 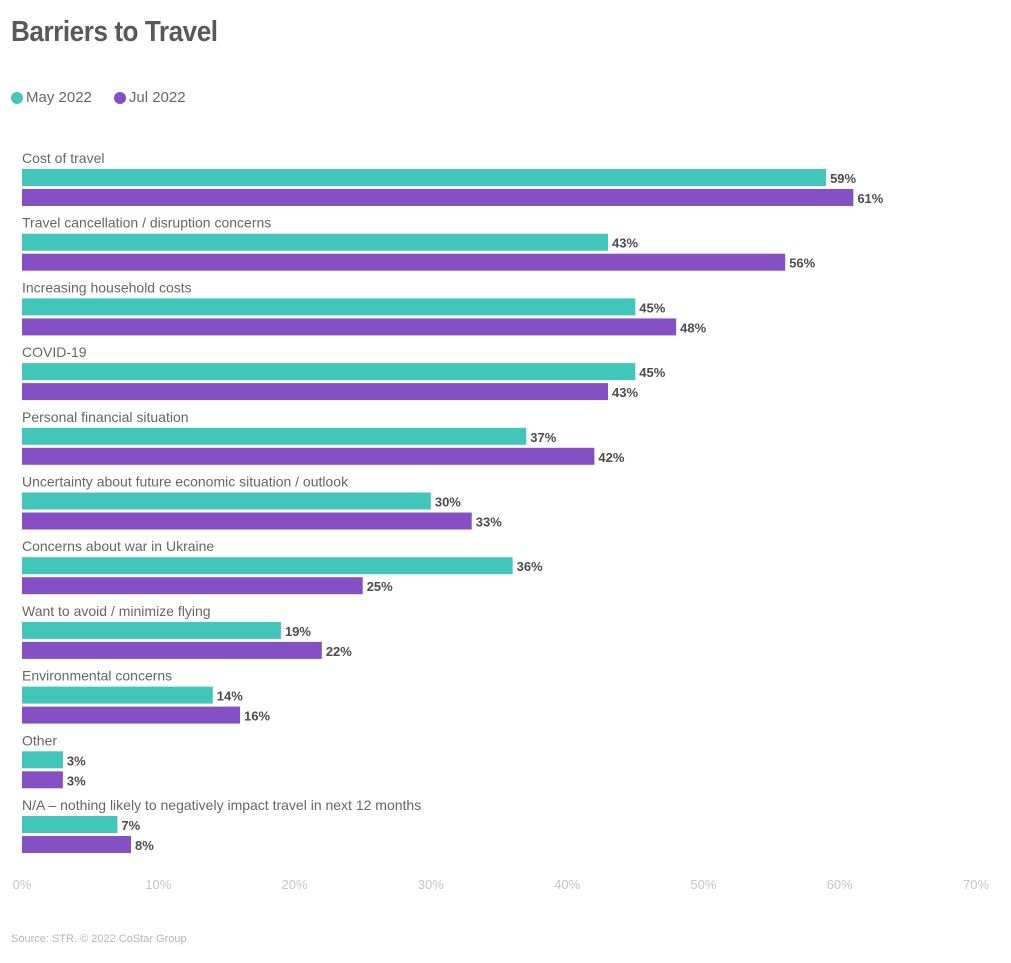 What do you see at coordinates (703, 884) in the screenshot?
I see `x-tick-label-50: 50%` at bounding box center [703, 884].